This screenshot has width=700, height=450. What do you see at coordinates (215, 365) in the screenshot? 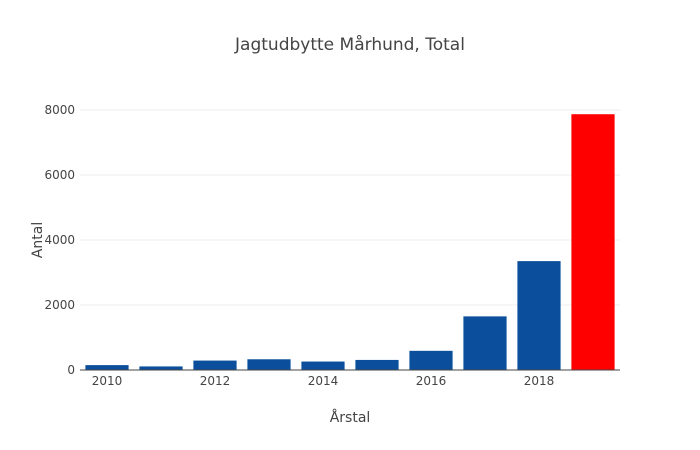
I see `bar-2012` at bounding box center [215, 365].